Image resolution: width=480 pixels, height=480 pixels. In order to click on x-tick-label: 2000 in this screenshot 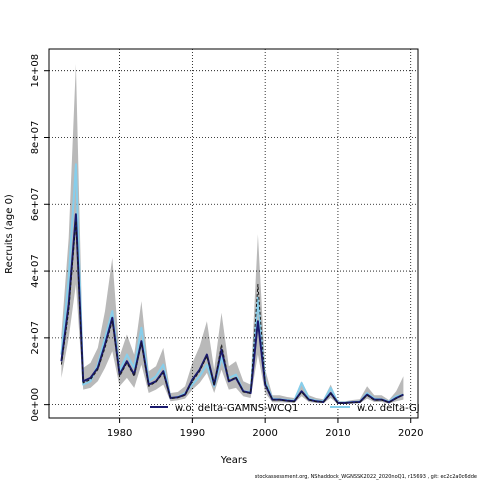, I will do `click(264, 433)`.